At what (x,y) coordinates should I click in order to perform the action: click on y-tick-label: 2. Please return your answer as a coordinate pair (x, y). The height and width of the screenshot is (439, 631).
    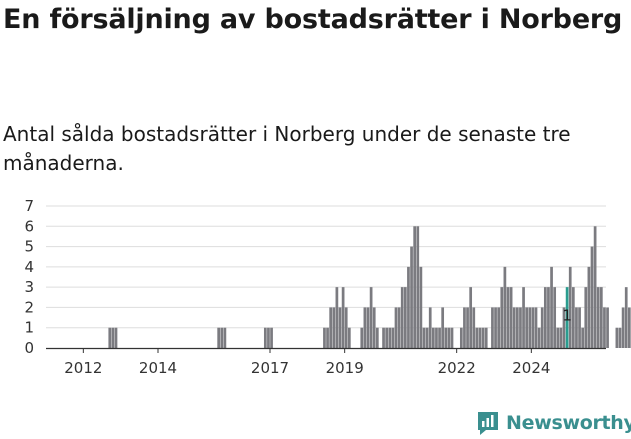
    Looking at the image, I should click on (29, 307).